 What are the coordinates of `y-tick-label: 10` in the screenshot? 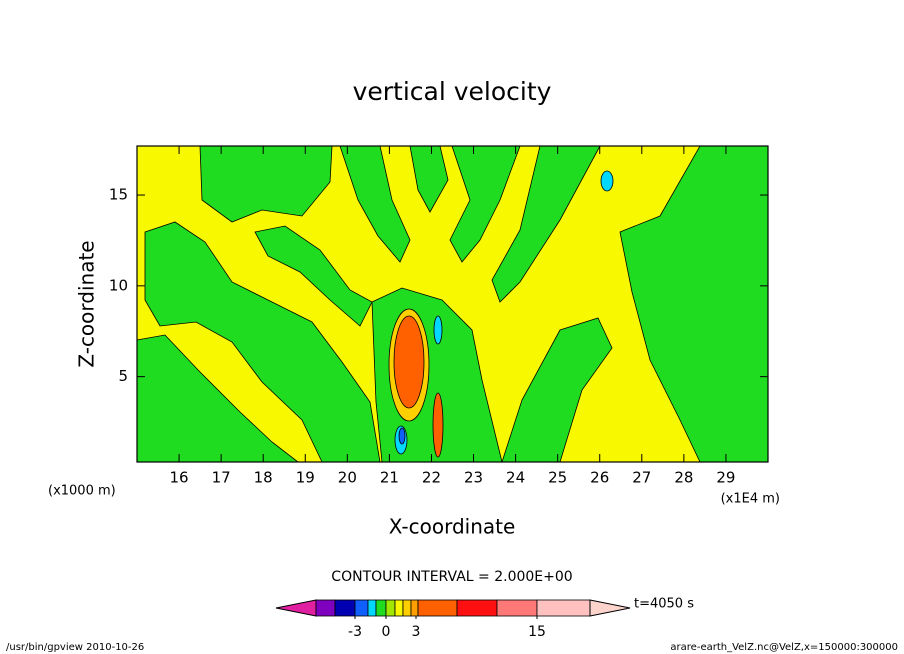 It's located at (118, 285).